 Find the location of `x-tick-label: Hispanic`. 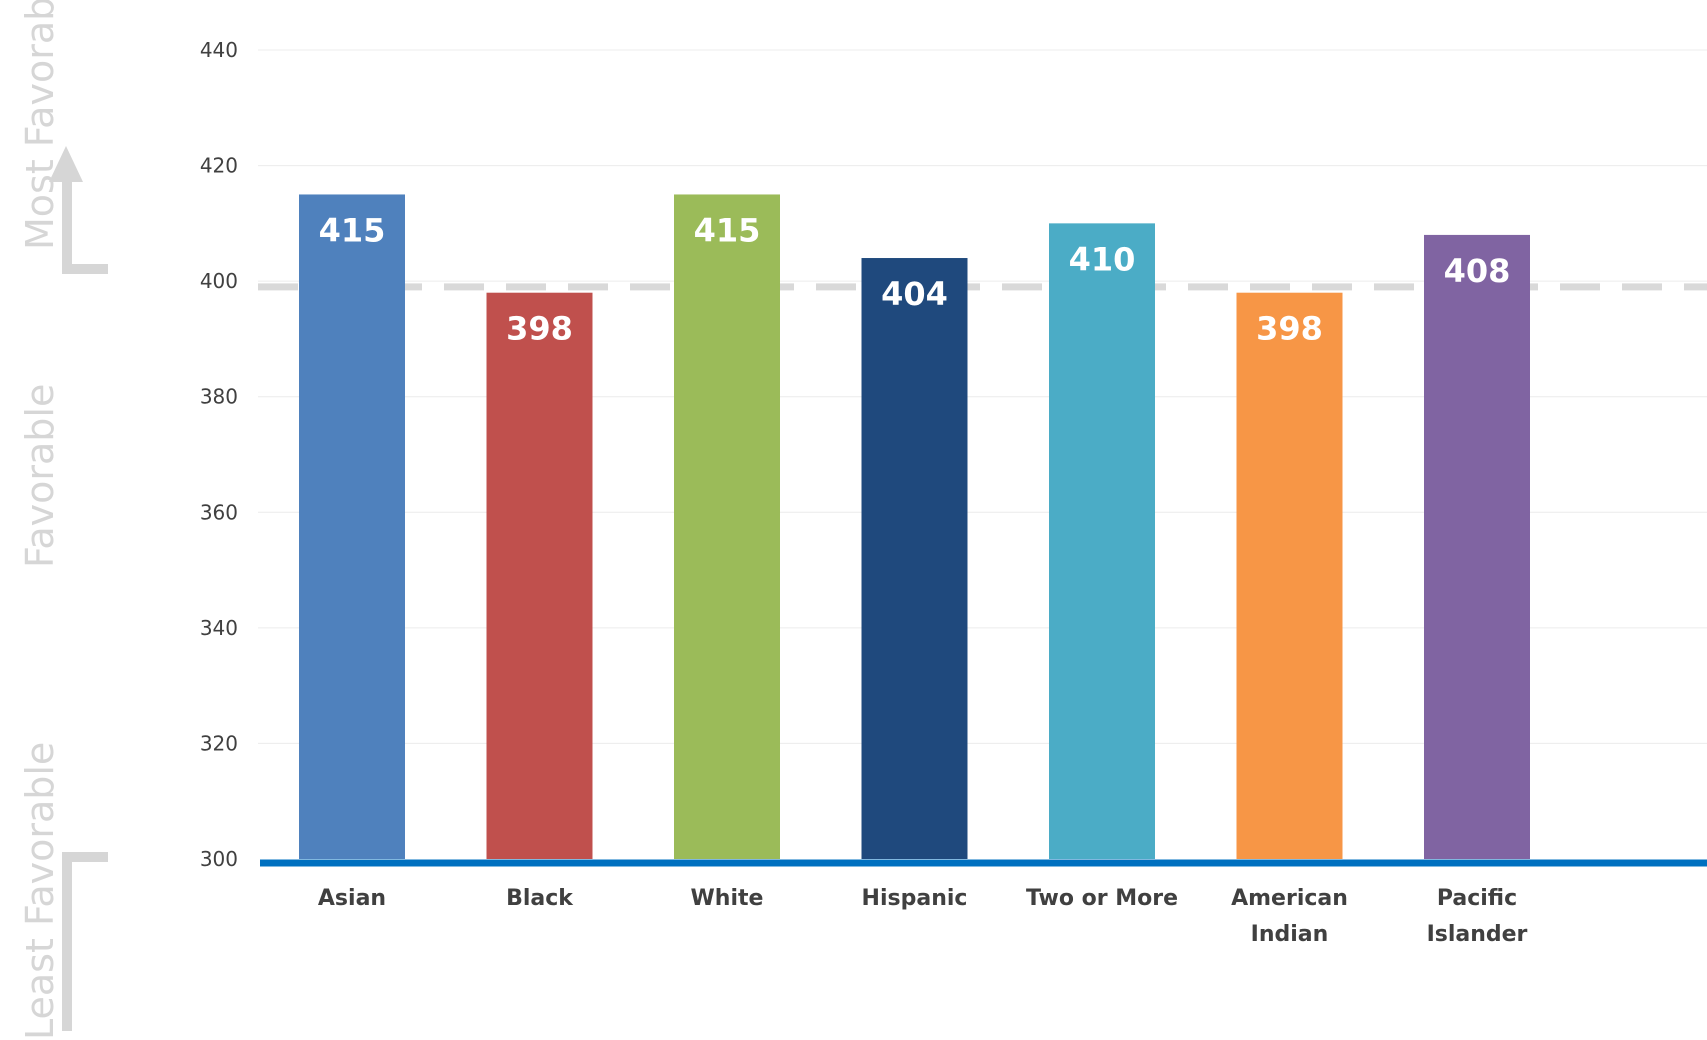

x-tick-label: Hispanic is located at coordinates (915, 898).